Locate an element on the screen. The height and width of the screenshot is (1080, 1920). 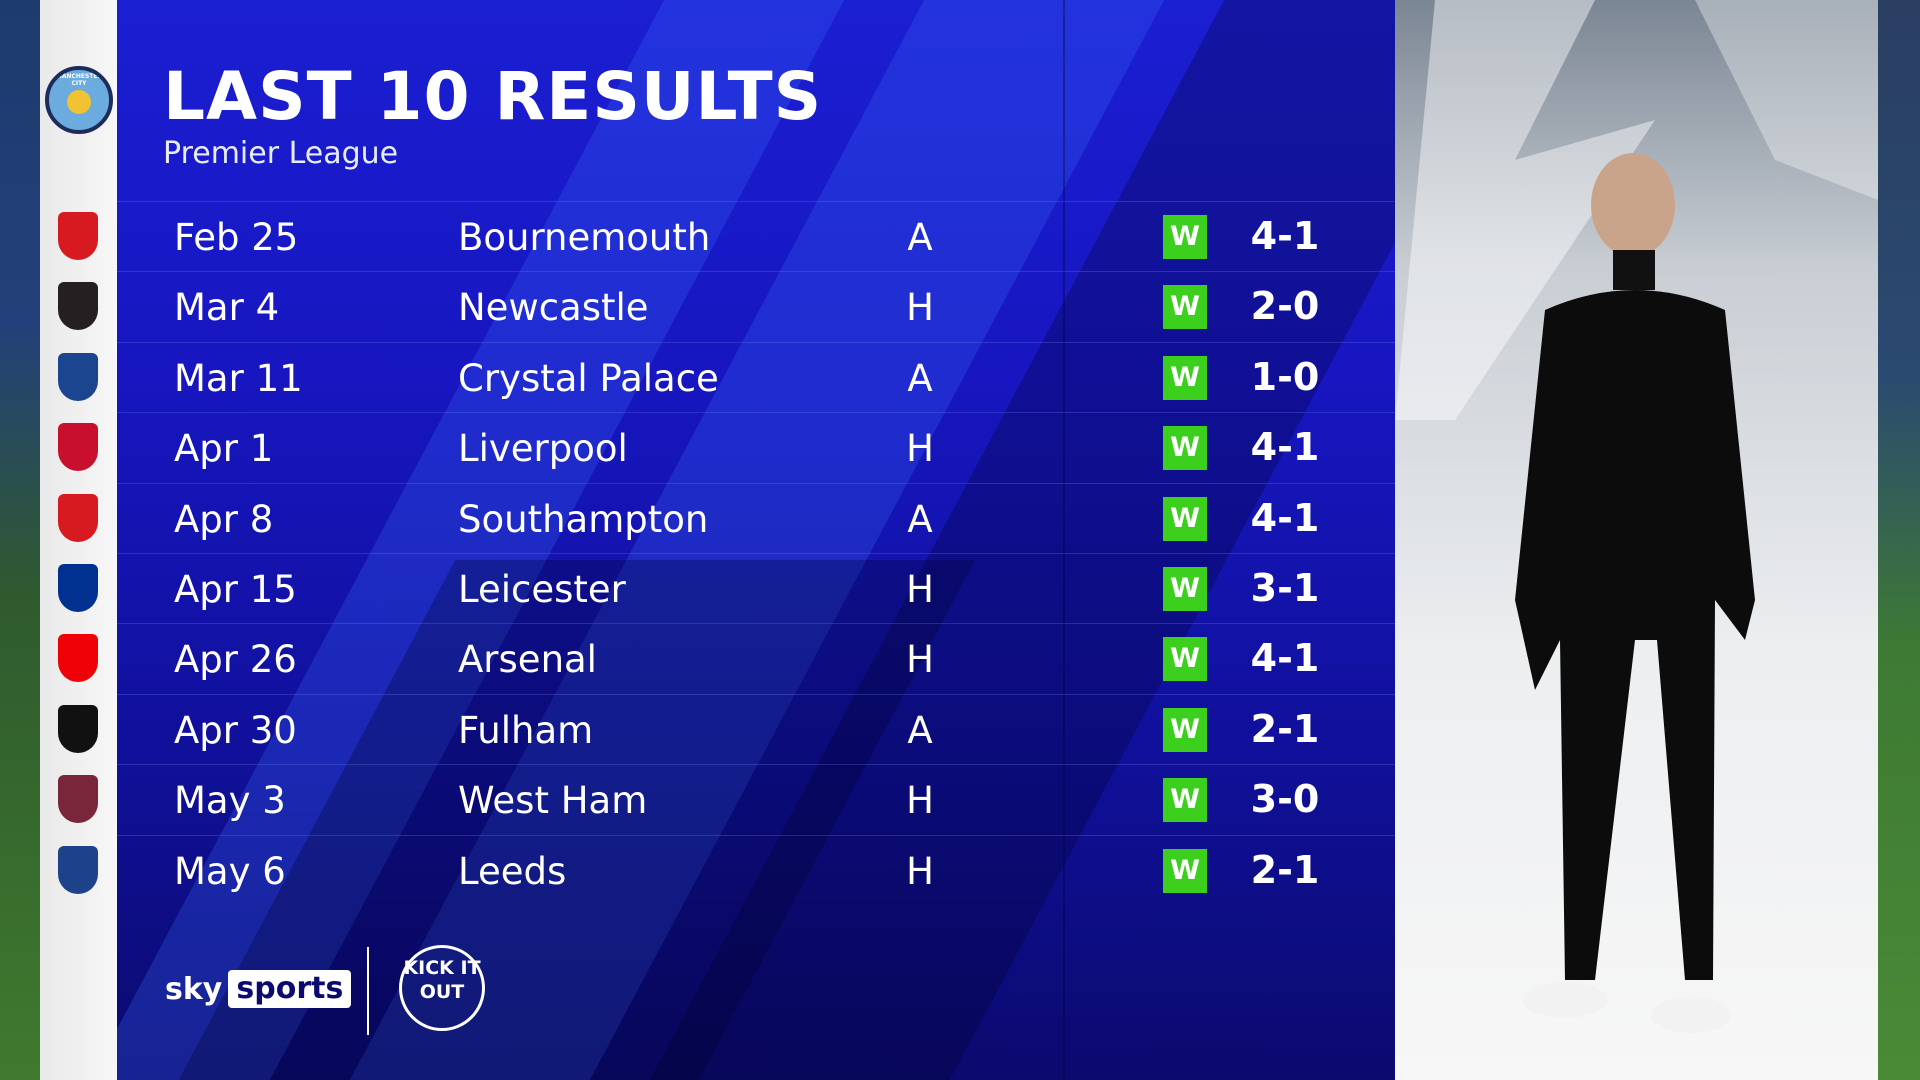
opponent-name: Southampton is located at coordinates (583, 519).